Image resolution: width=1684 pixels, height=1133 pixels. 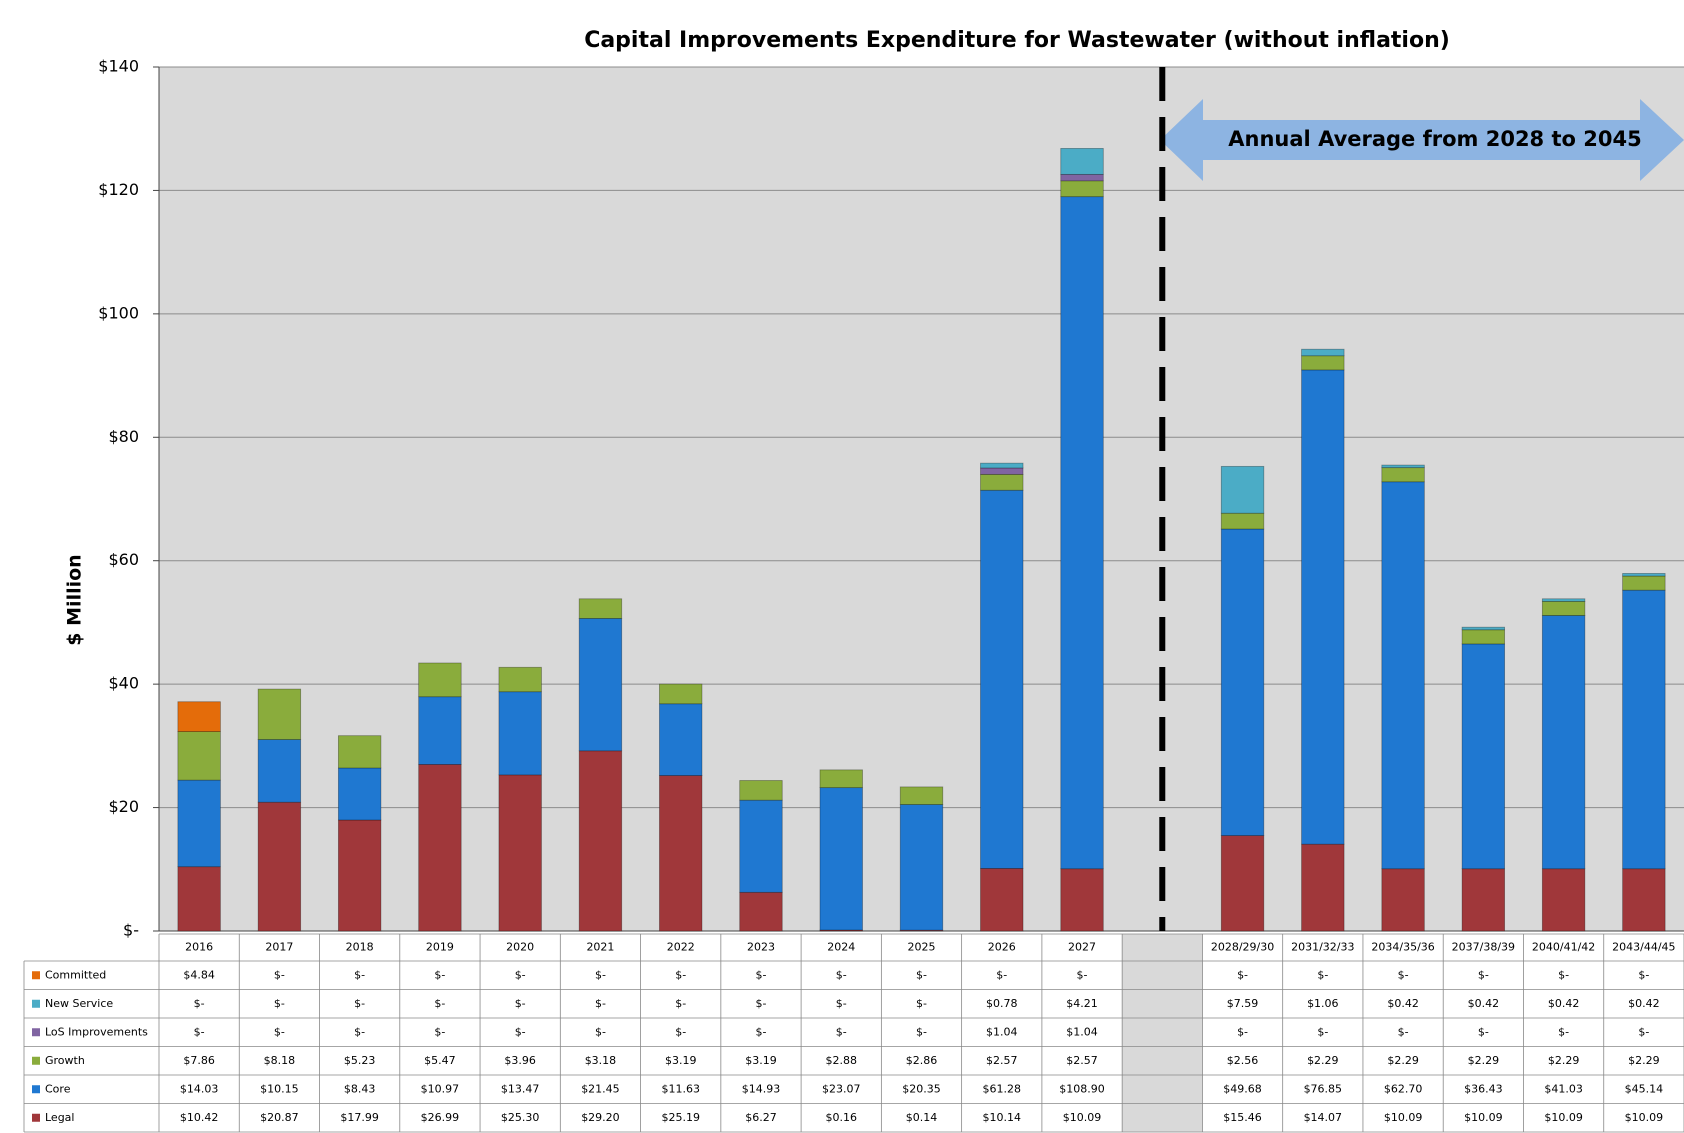 What do you see at coordinates (279, 1117) in the screenshot?
I see `table-cell: $20.87` at bounding box center [279, 1117].